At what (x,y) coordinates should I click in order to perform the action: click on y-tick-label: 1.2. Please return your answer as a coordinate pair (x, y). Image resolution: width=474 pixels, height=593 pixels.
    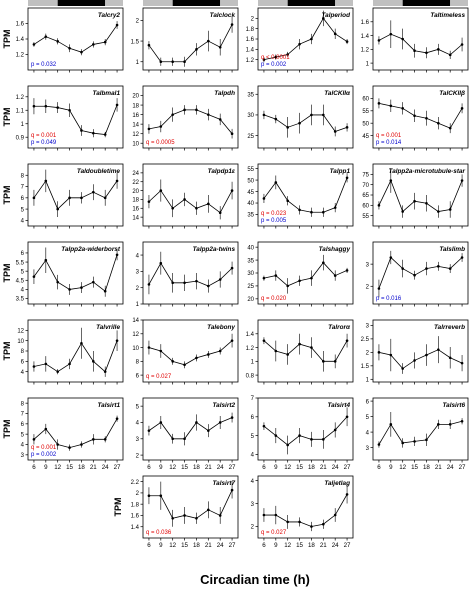
    Looking at the image, I should click on (250, 61).